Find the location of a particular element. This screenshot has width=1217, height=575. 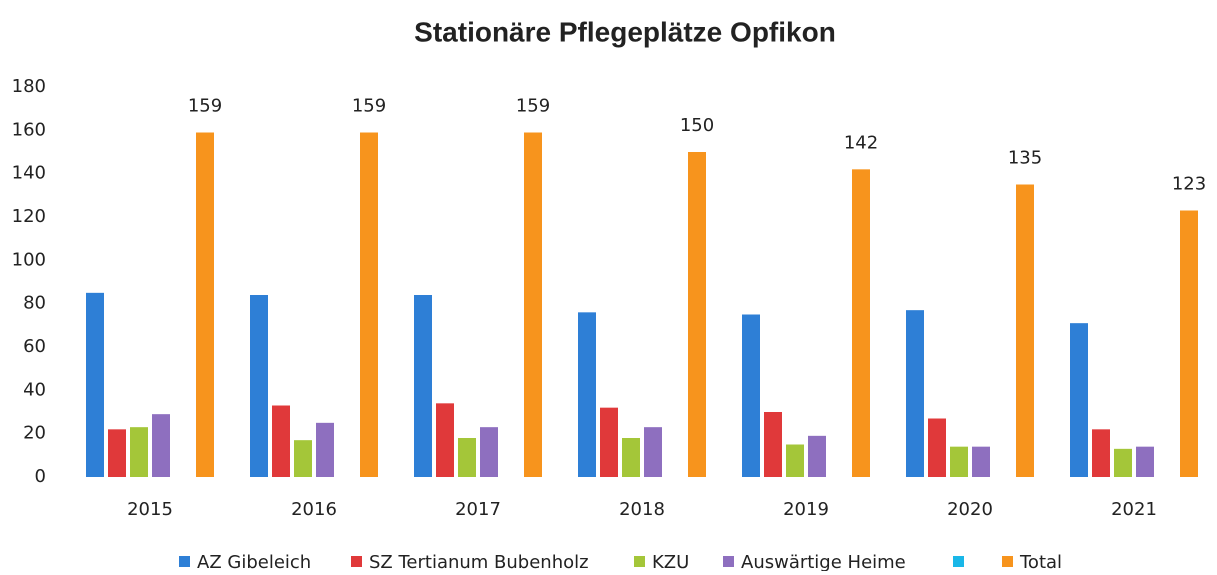

data-label: 123 is located at coordinates (1189, 184).